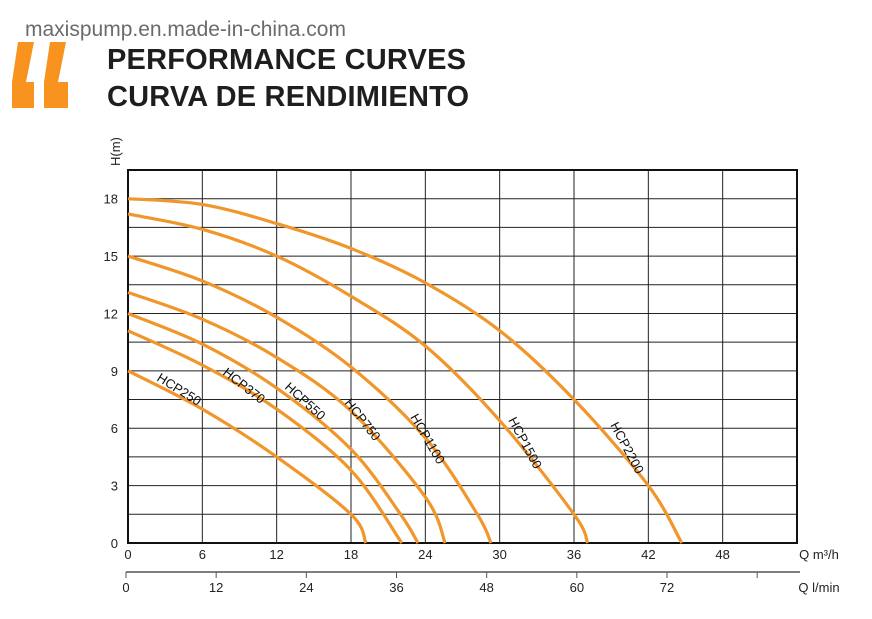  I want to click on x-tick-label: 42, so click(648, 554).